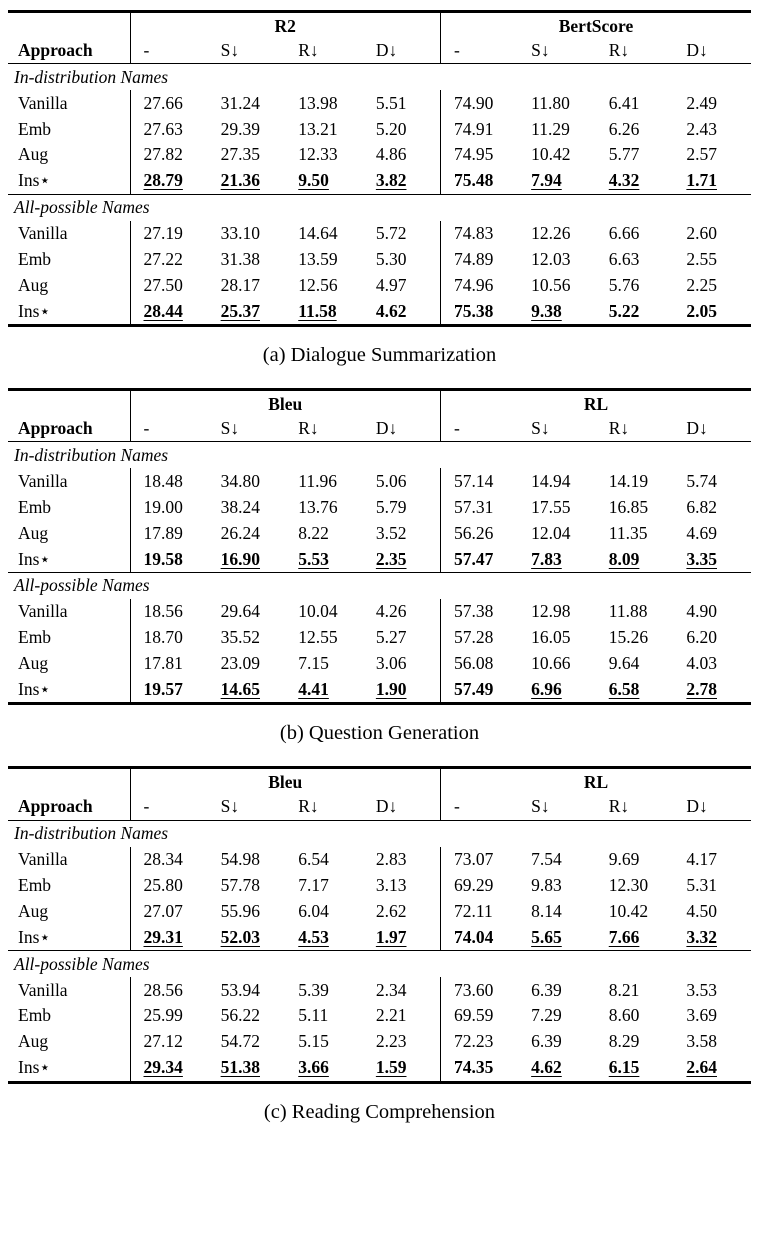 This screenshot has height=1249, width=759. What do you see at coordinates (391, 259) in the screenshot?
I see `value-cell: 5.30` at bounding box center [391, 259].